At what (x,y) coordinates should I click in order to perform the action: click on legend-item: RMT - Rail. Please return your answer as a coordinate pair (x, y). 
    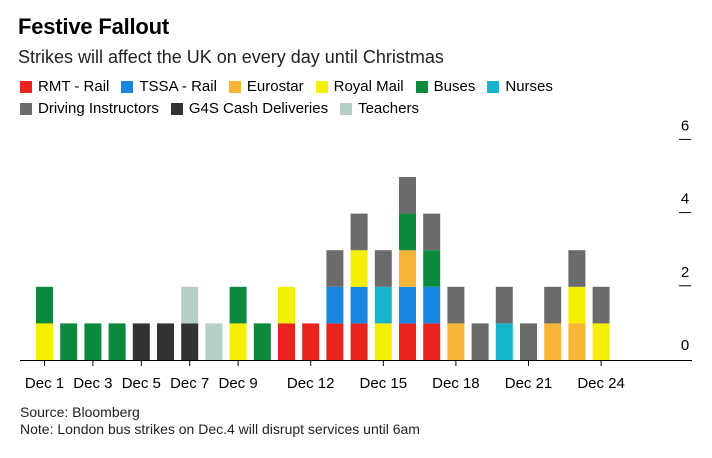
    Looking at the image, I should click on (64, 87).